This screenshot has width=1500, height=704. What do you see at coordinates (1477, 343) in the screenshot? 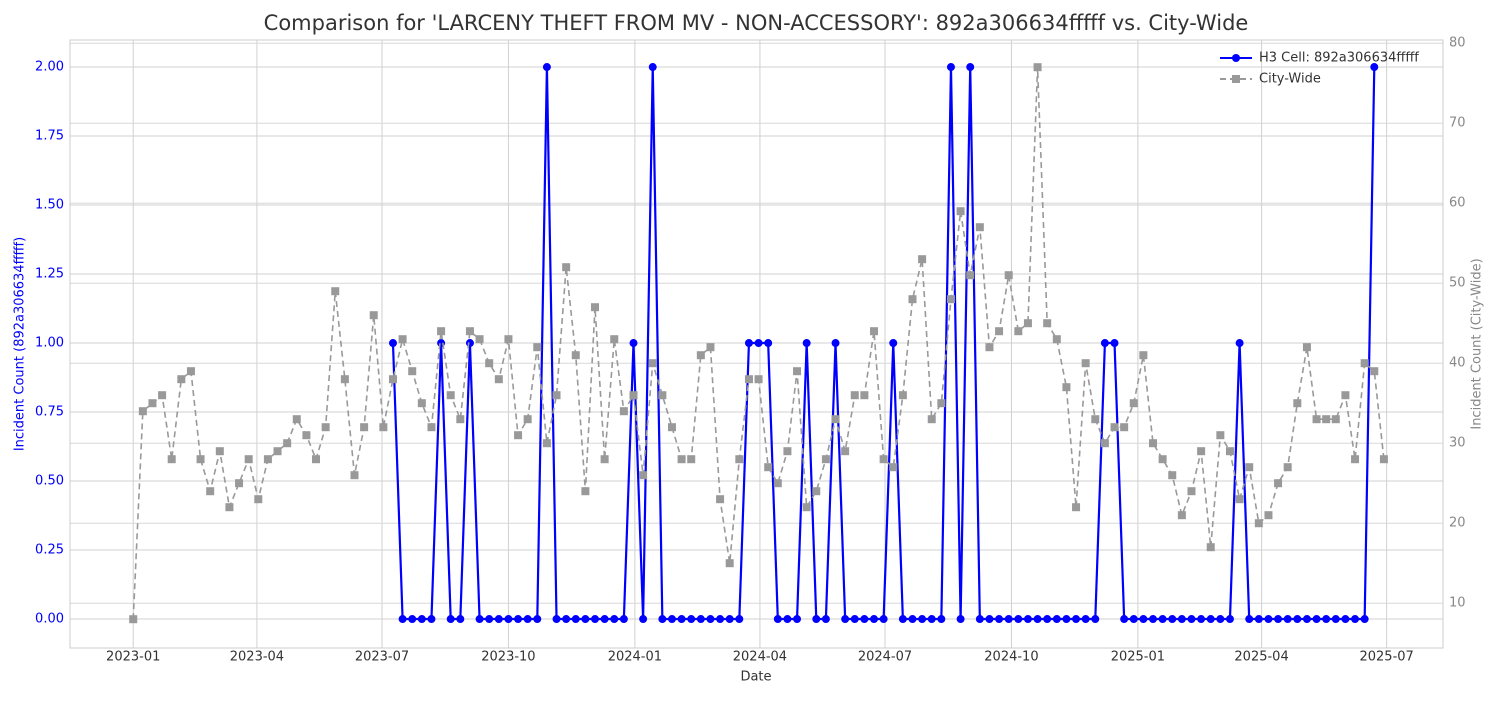
I see `y2-axis-label: Incident Count (City-Wide)` at bounding box center [1477, 343].